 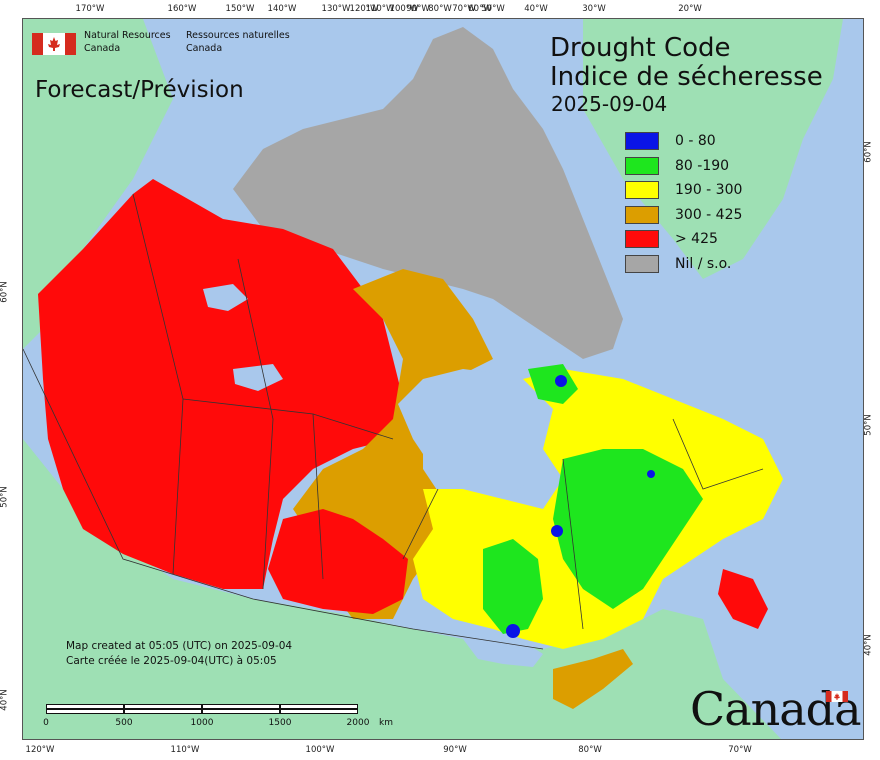 What do you see at coordinates (455, 750) in the screenshot?
I see `bottom-tick-label: 90°W` at bounding box center [455, 750].